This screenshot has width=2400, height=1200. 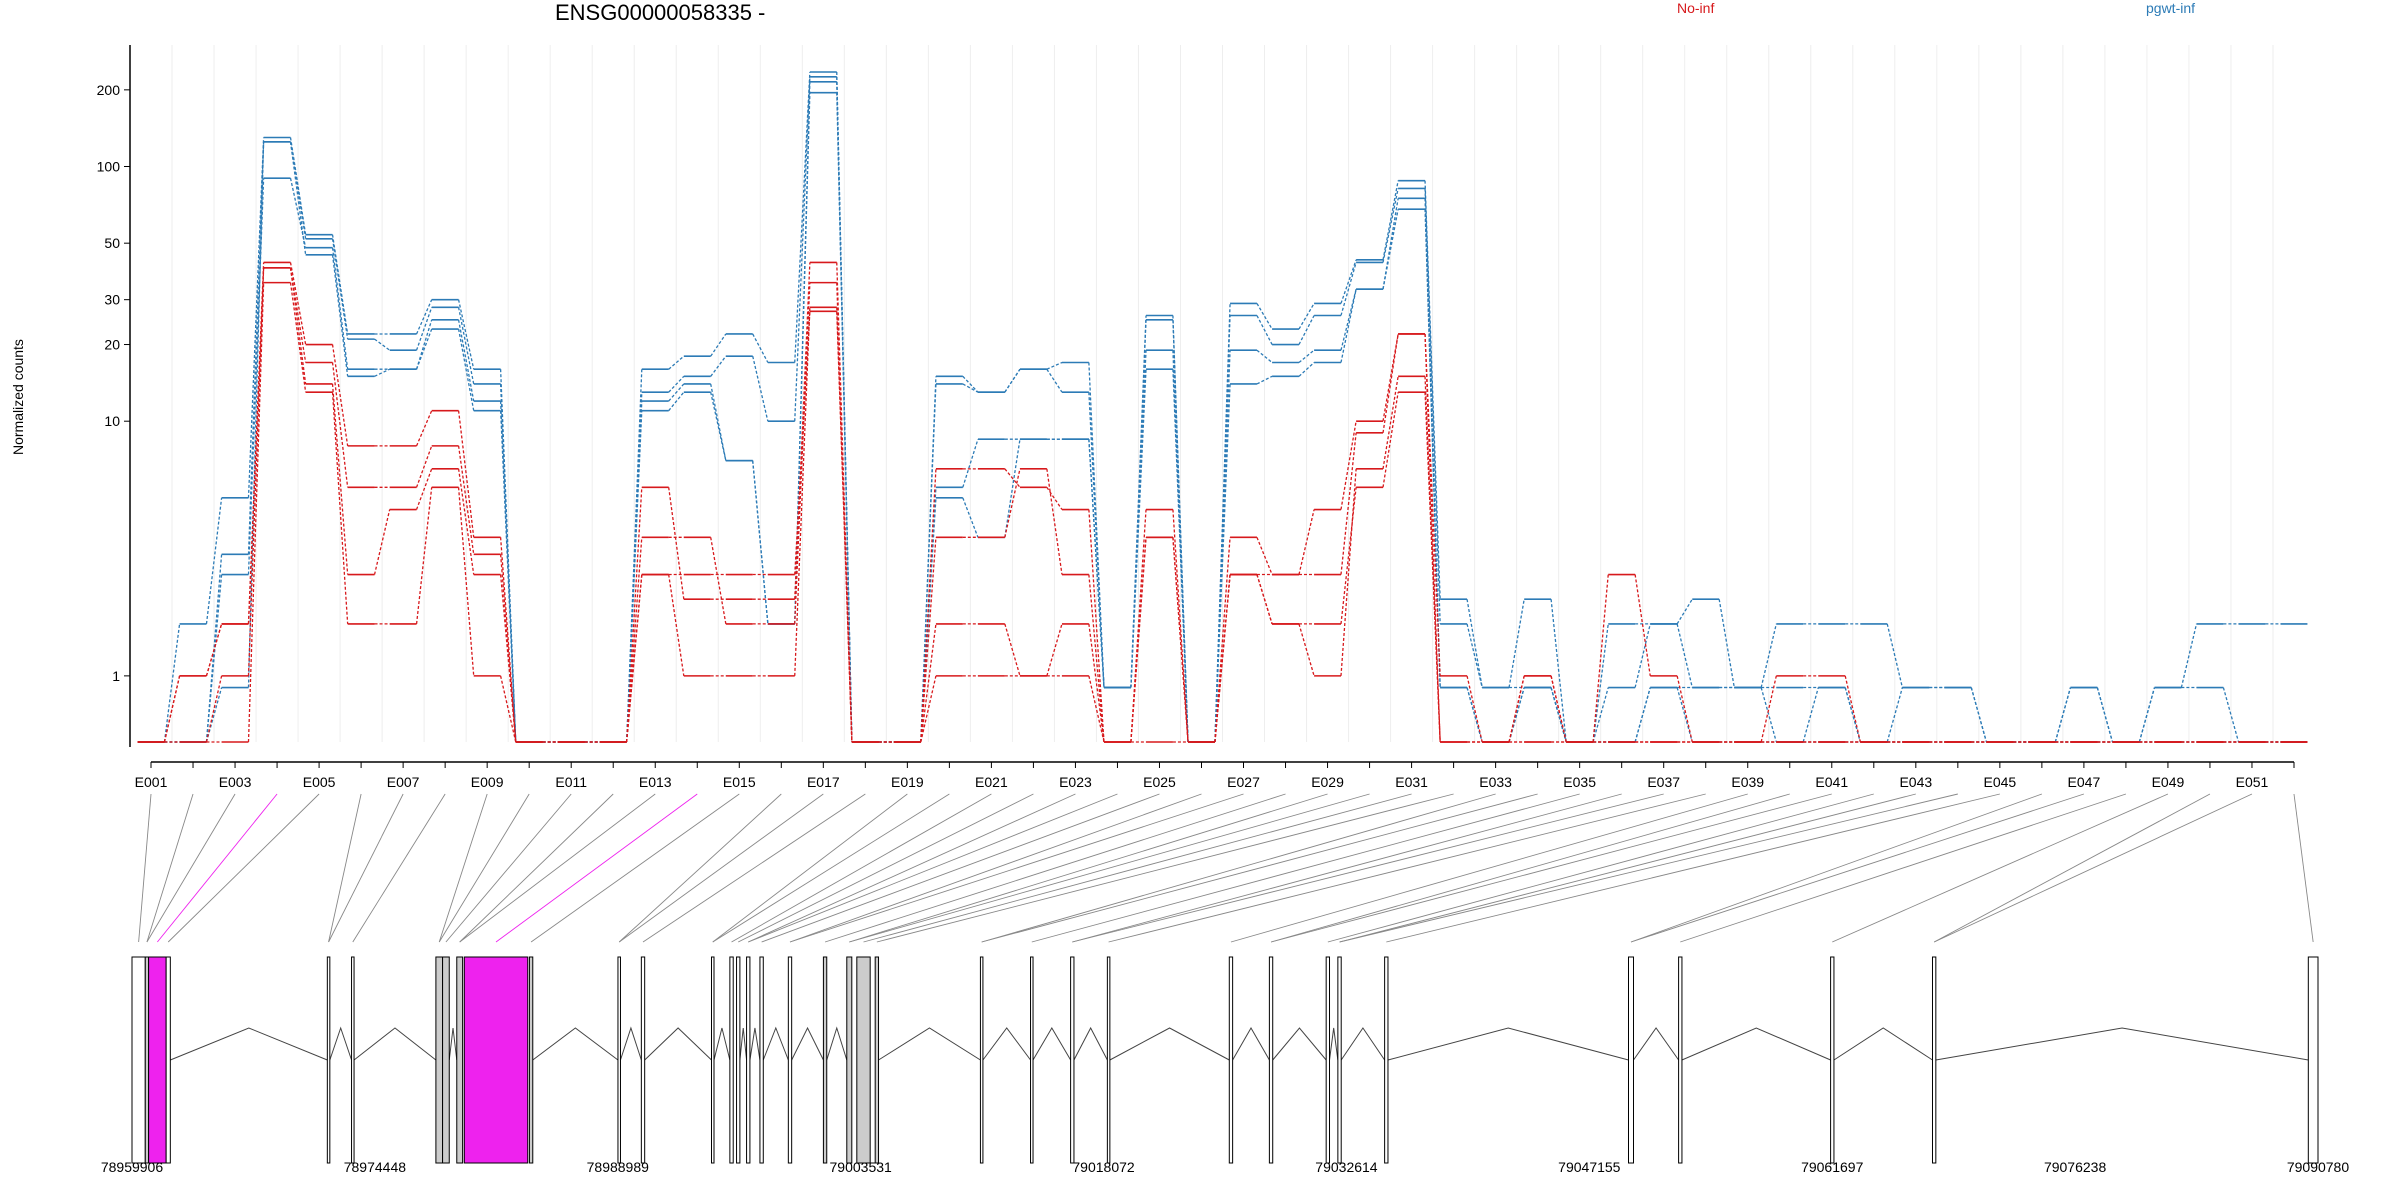 I want to click on x-tick-label: E025, so click(x=1159, y=782).